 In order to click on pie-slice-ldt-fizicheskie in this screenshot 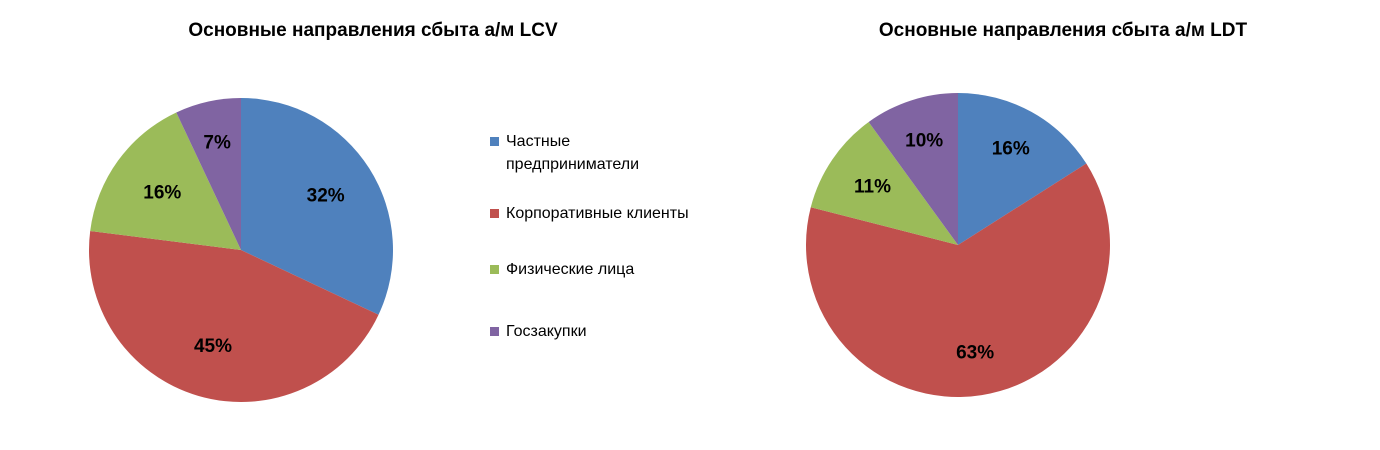, I will do `click(884, 183)`.